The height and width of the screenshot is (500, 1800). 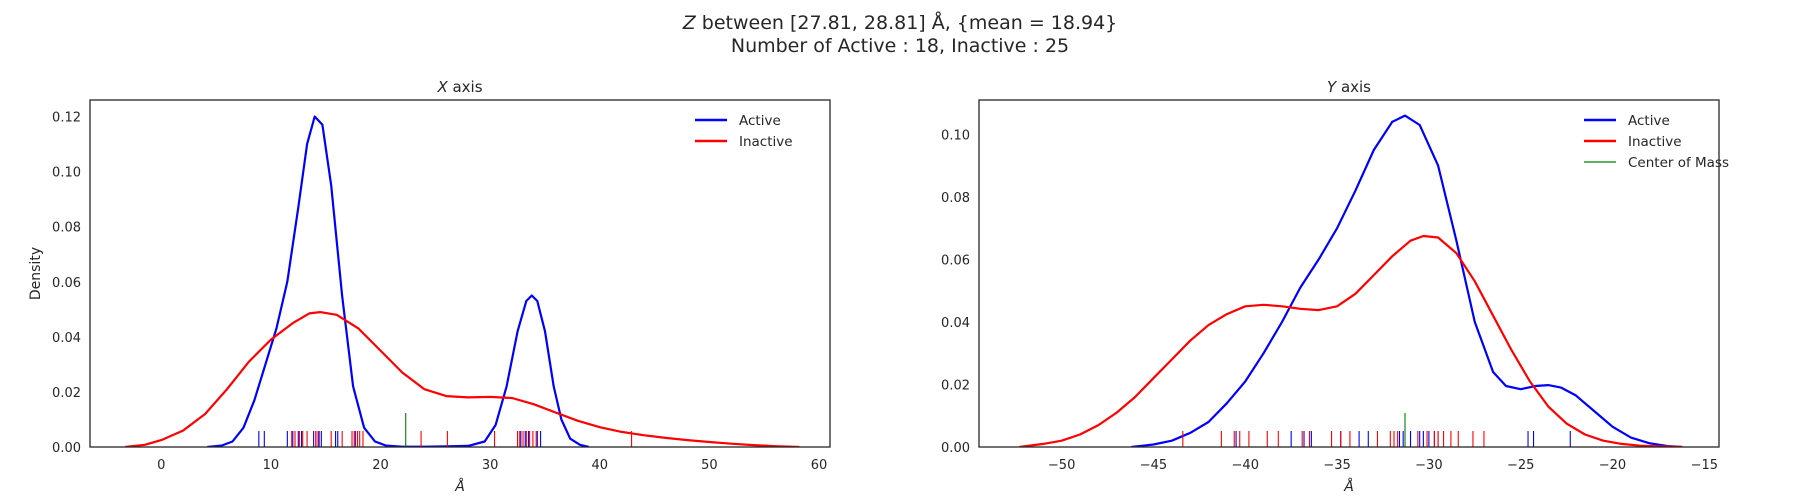 I want to click on x-tick-label: 30, so click(x=490, y=465).